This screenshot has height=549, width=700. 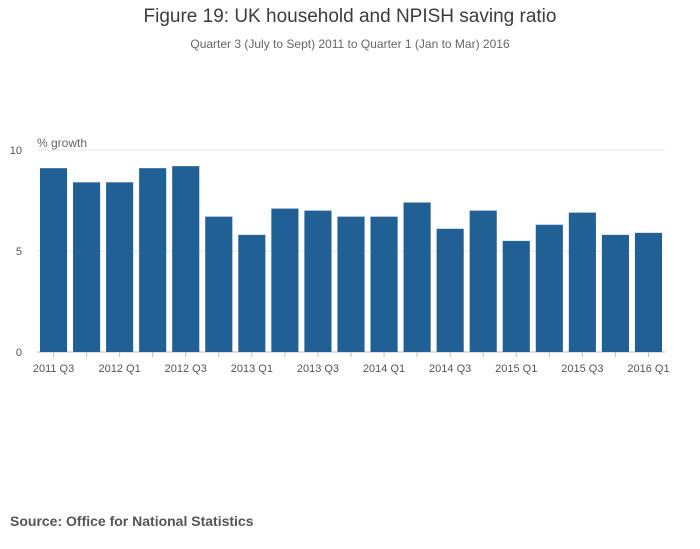 I want to click on x-tick-label: 2012 Q1, so click(x=120, y=369).